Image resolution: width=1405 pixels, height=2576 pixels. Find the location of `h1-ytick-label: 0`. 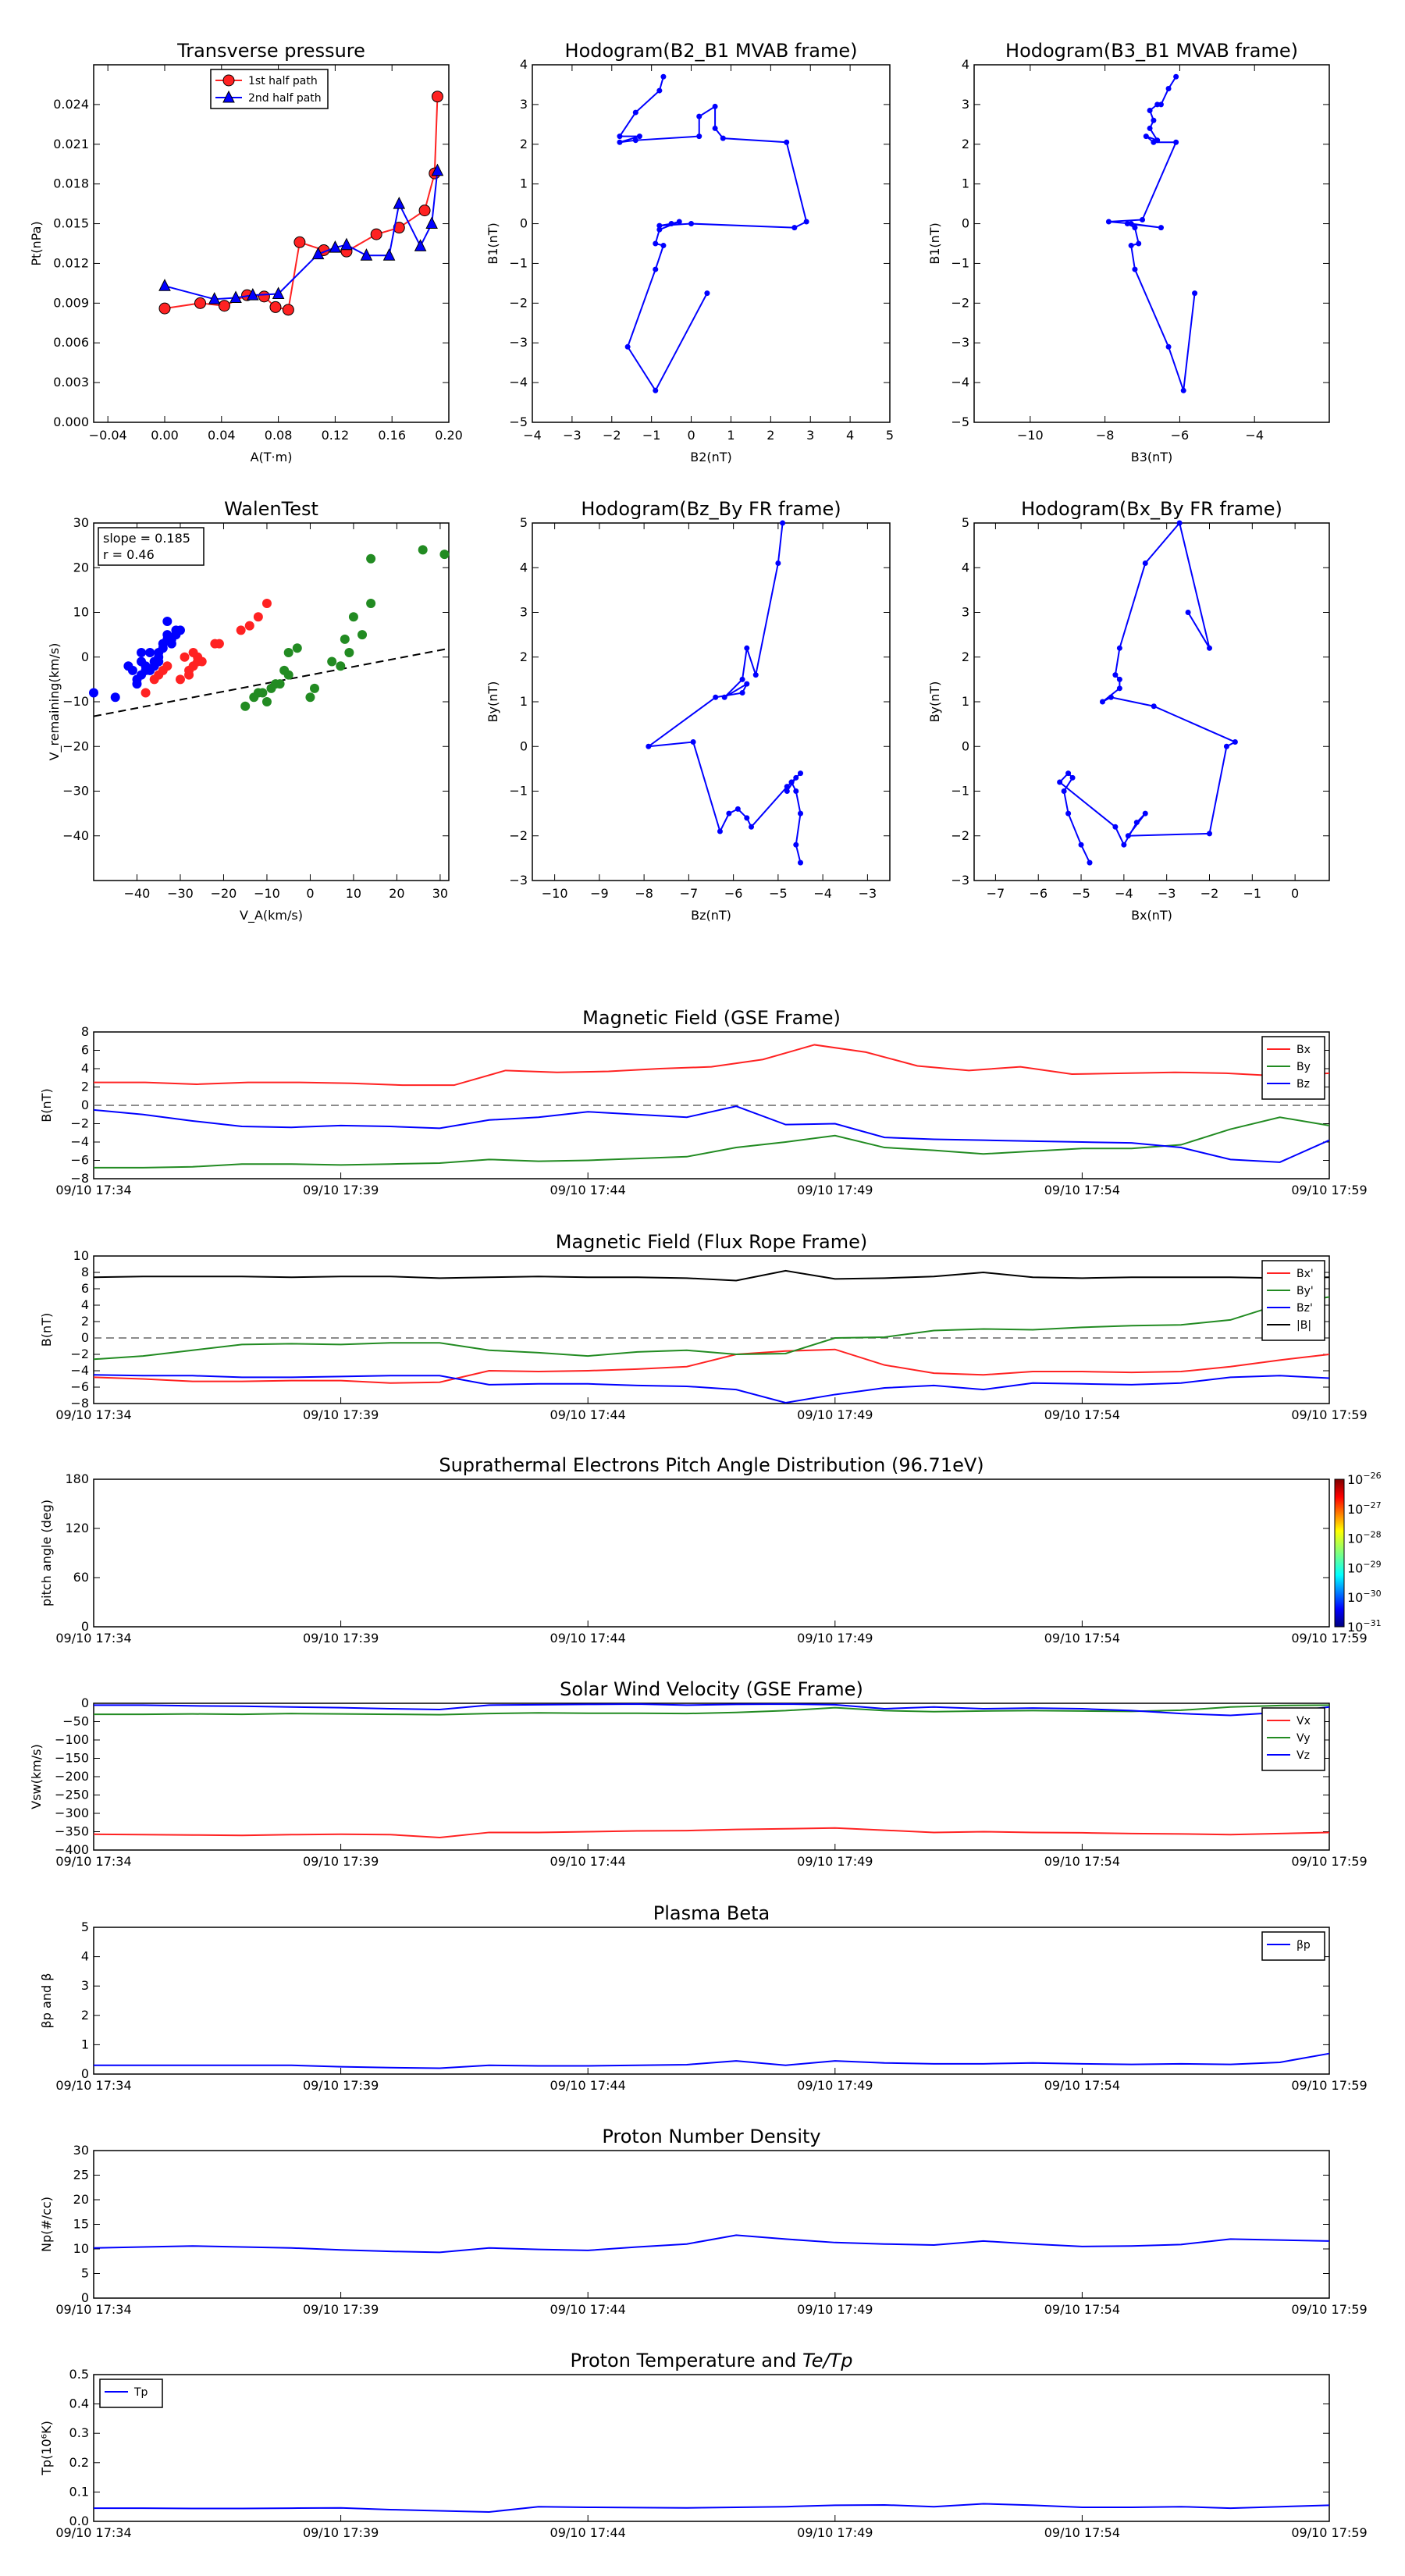

h1-ytick-label: 0 is located at coordinates (524, 223).